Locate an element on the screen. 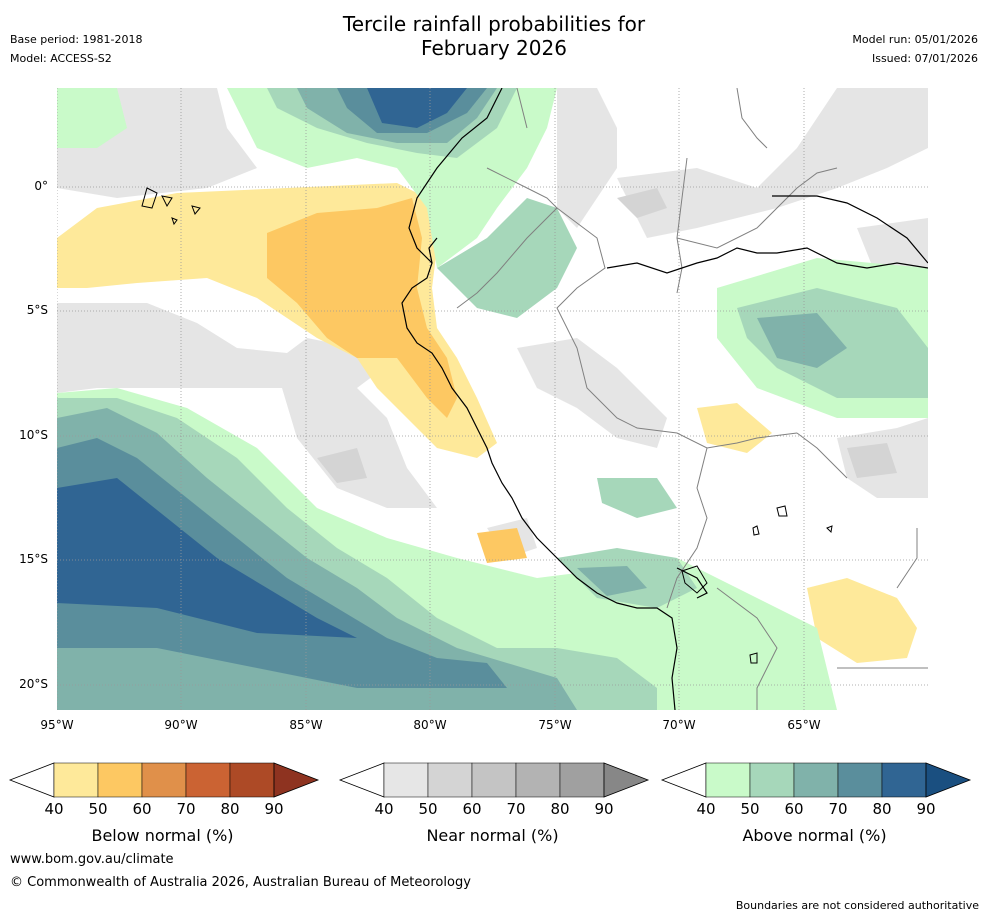 The height and width of the screenshot is (919, 988). lon-label-75w: 75°W is located at coordinates (555, 725).